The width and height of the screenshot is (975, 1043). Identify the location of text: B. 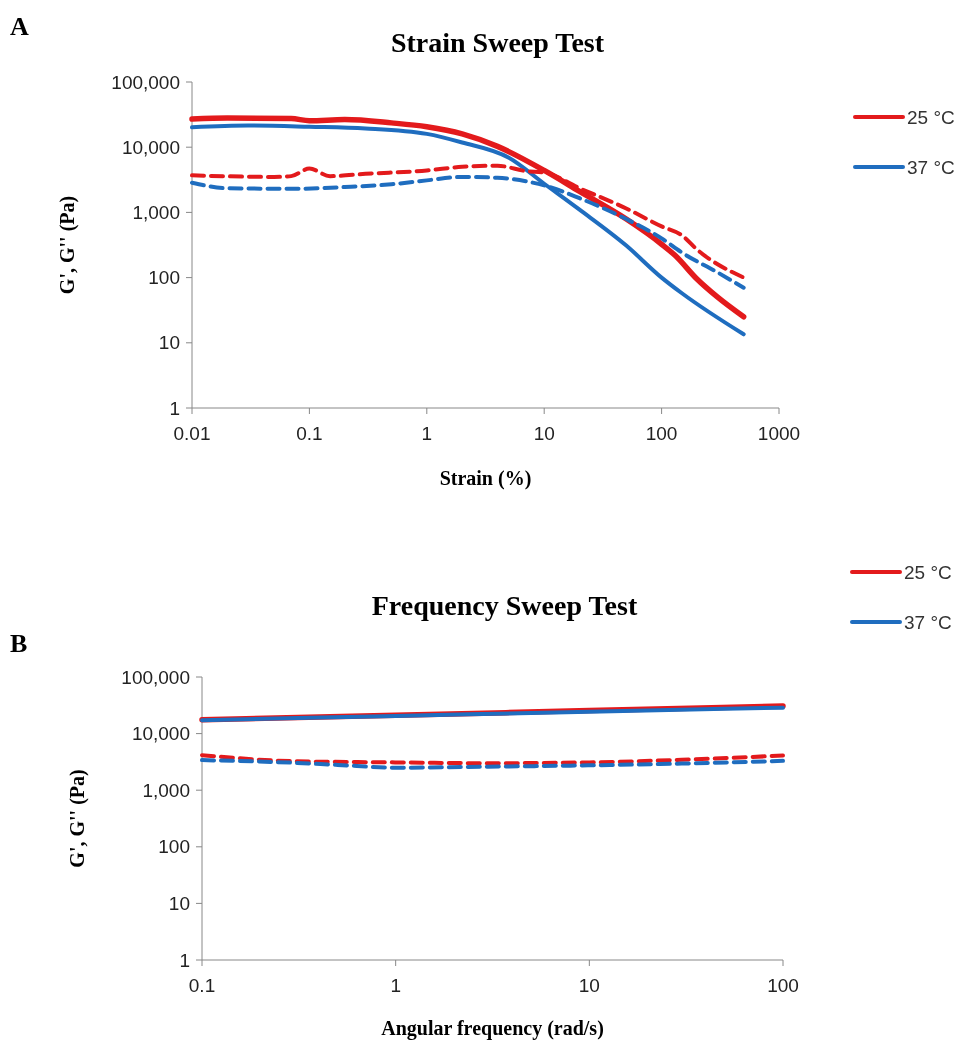
(19, 643).